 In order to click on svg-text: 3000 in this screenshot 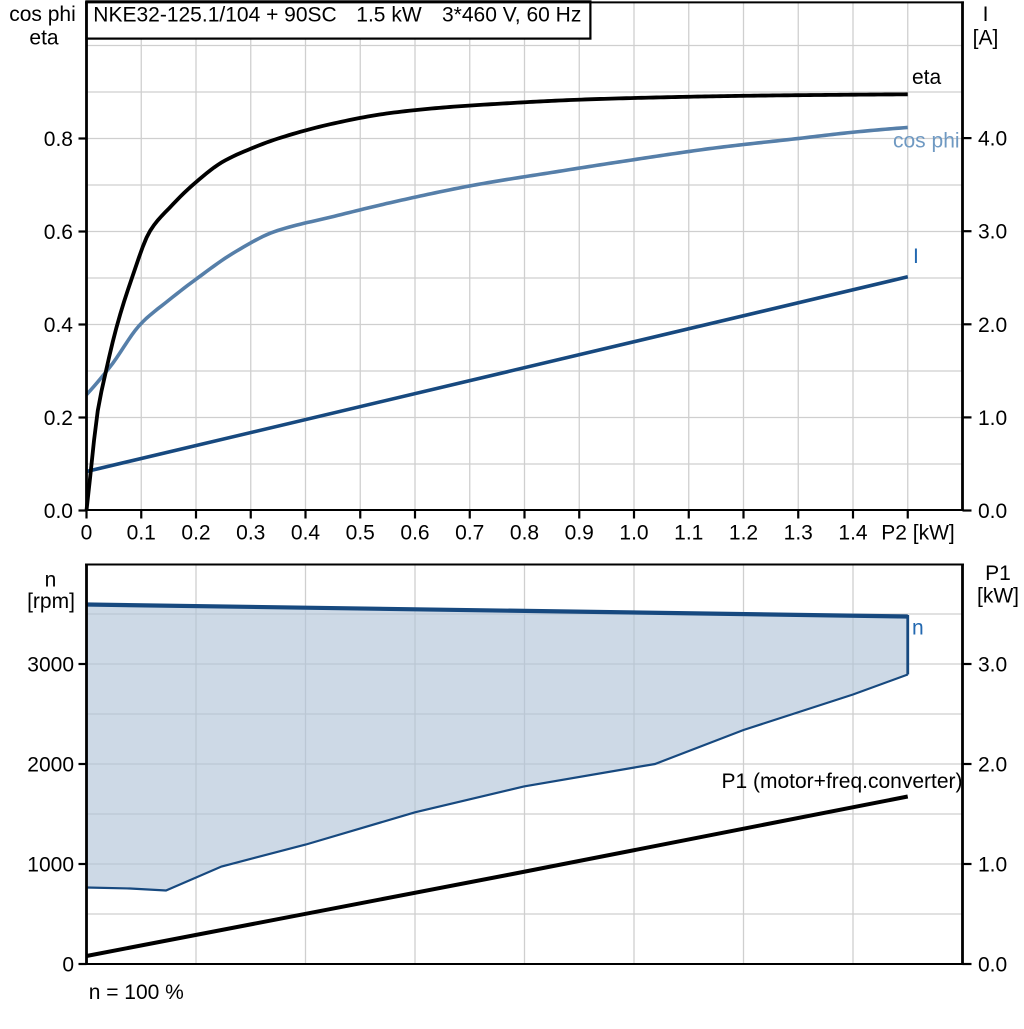, I will do `click(50, 665)`.